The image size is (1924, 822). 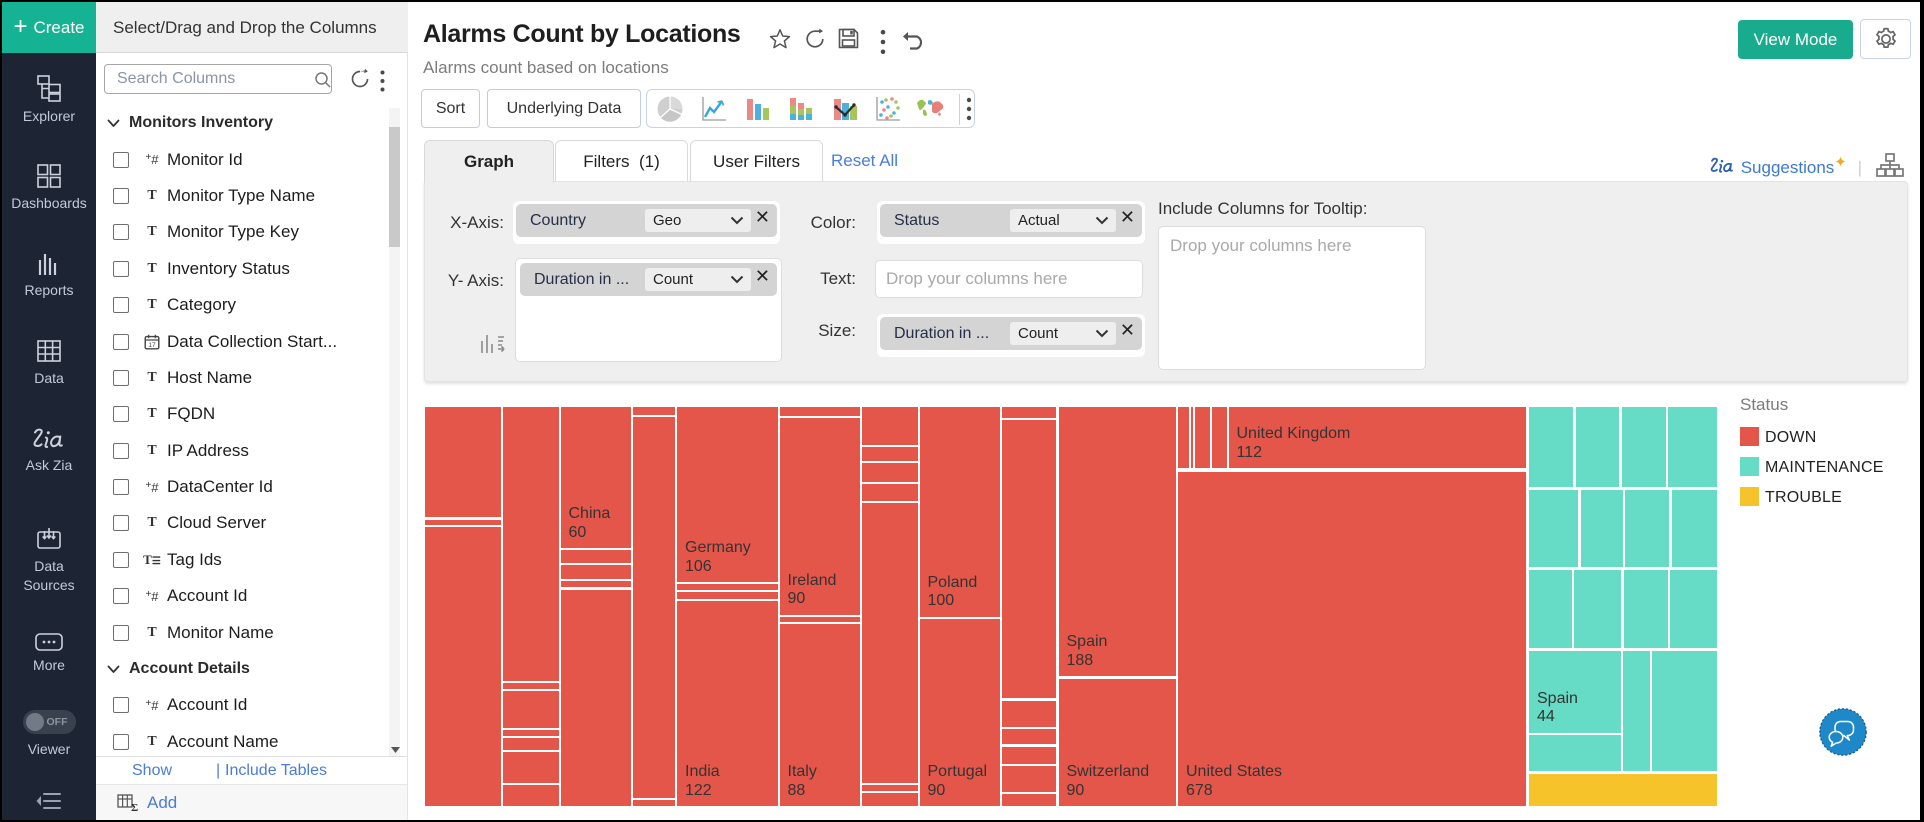 What do you see at coordinates (134, 807) in the screenshot?
I see `svg-text: Σ` at bounding box center [134, 807].